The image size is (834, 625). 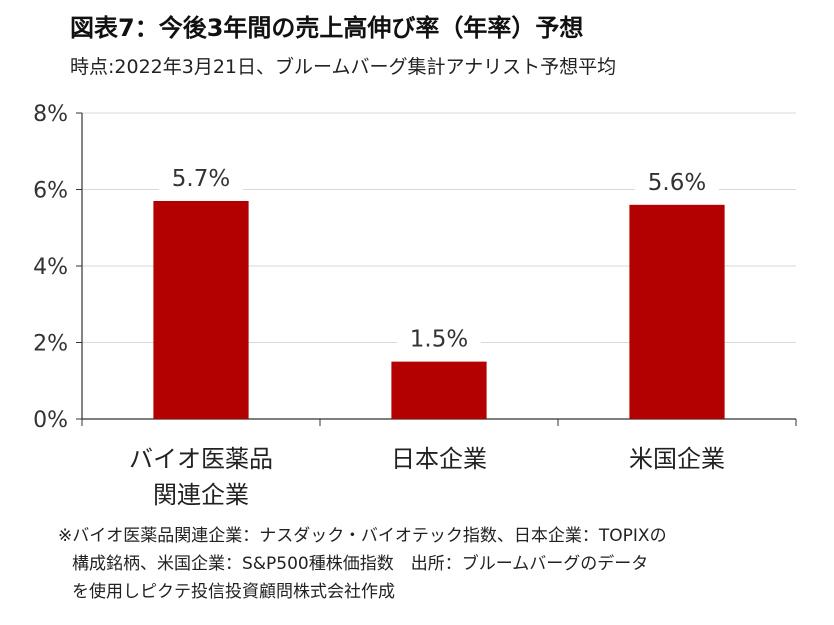 What do you see at coordinates (343, 67) in the screenshot?
I see `chart-subtitle: 時点:2022年3月21日、ブルームバーグ集計アナリスト予想平均` at bounding box center [343, 67].